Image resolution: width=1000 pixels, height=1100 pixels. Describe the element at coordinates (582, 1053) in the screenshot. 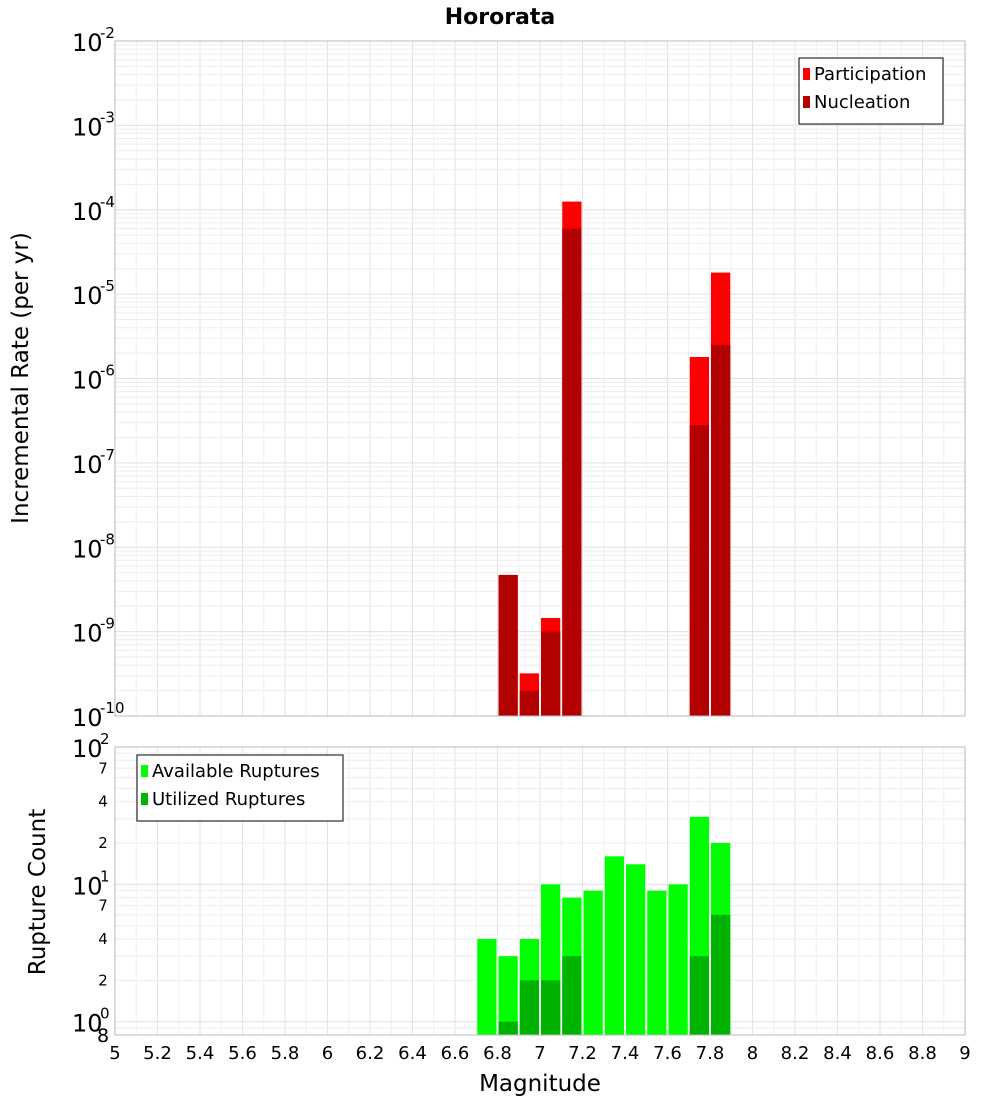

I see `x-tick-label: 7.2` at that location.